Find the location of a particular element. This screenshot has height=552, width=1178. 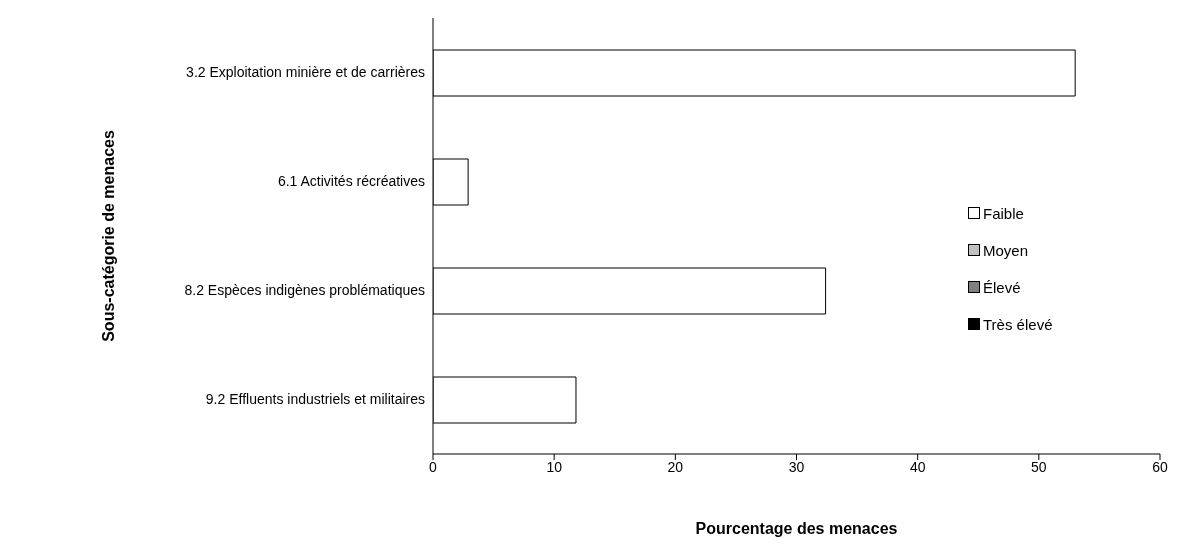

y-axis-title: Sous-catégorie de menaces is located at coordinates (108, 236).